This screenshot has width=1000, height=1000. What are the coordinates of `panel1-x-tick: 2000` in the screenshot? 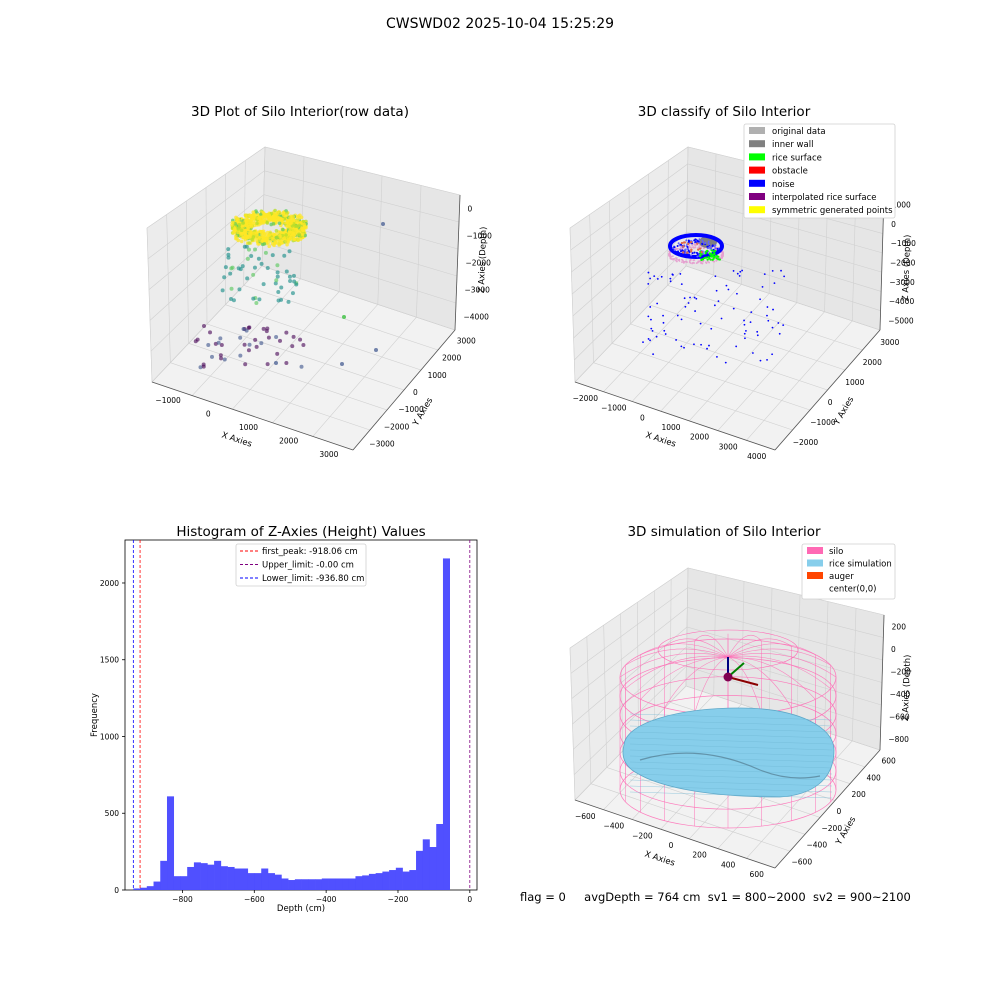 It's located at (288, 441).